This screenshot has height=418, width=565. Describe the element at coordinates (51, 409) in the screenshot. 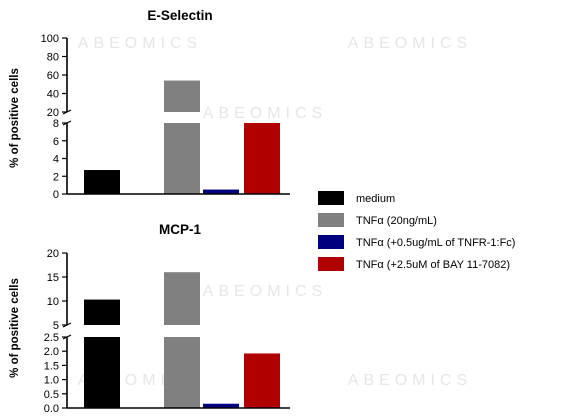

I see `tick-label-lower: 0.0` at that location.